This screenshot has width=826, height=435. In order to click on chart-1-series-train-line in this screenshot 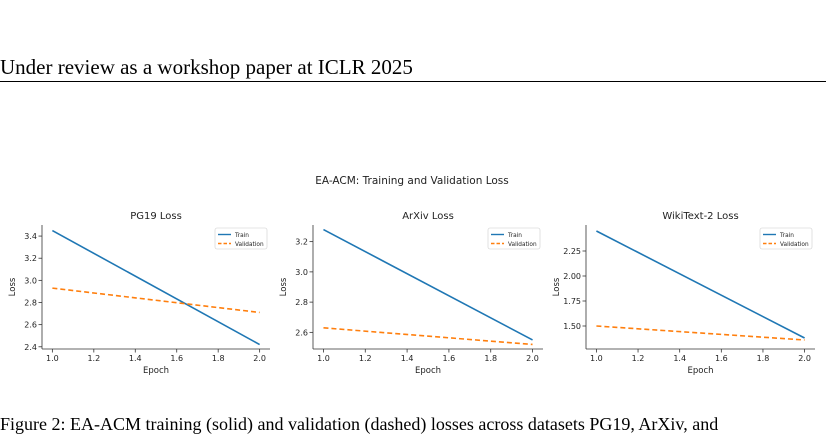, I will do `click(156, 287)`.